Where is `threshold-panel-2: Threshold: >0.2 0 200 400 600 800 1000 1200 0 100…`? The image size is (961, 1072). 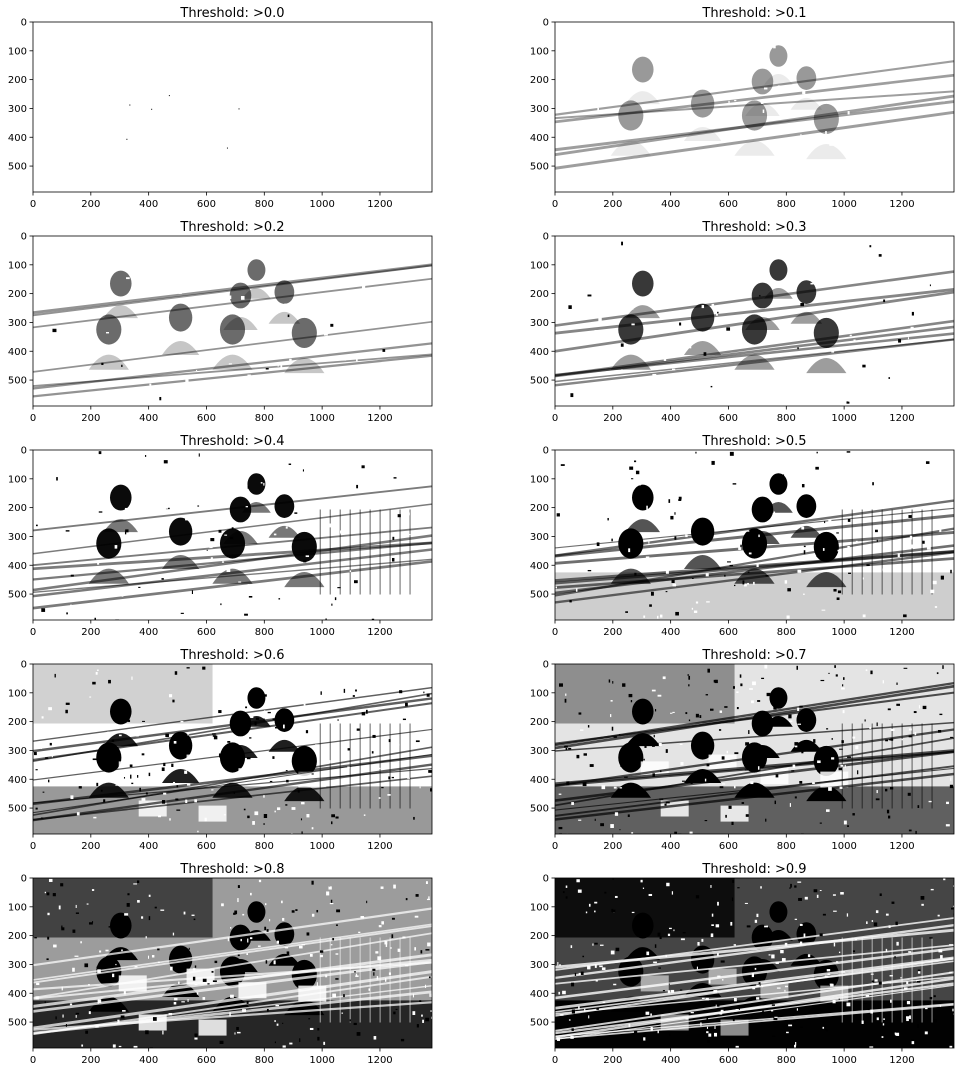 threshold-panel-2: Threshold: >0.2 0 200 400 600 800 1000 1200 0 100… is located at coordinates (220, 322).